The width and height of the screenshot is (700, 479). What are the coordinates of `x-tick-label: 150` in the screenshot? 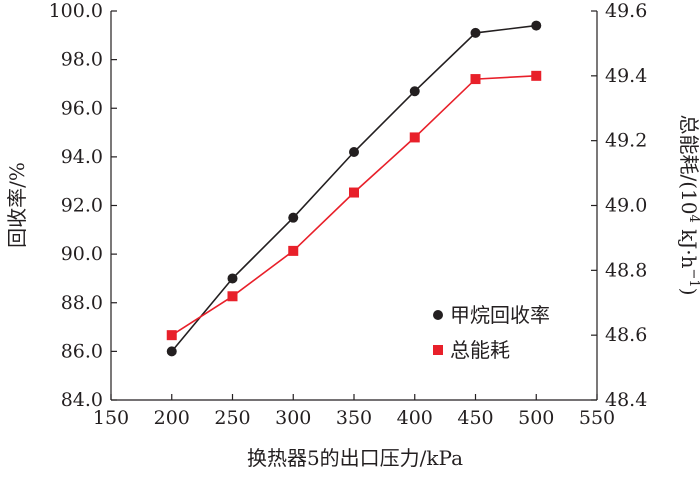 It's located at (111, 418).